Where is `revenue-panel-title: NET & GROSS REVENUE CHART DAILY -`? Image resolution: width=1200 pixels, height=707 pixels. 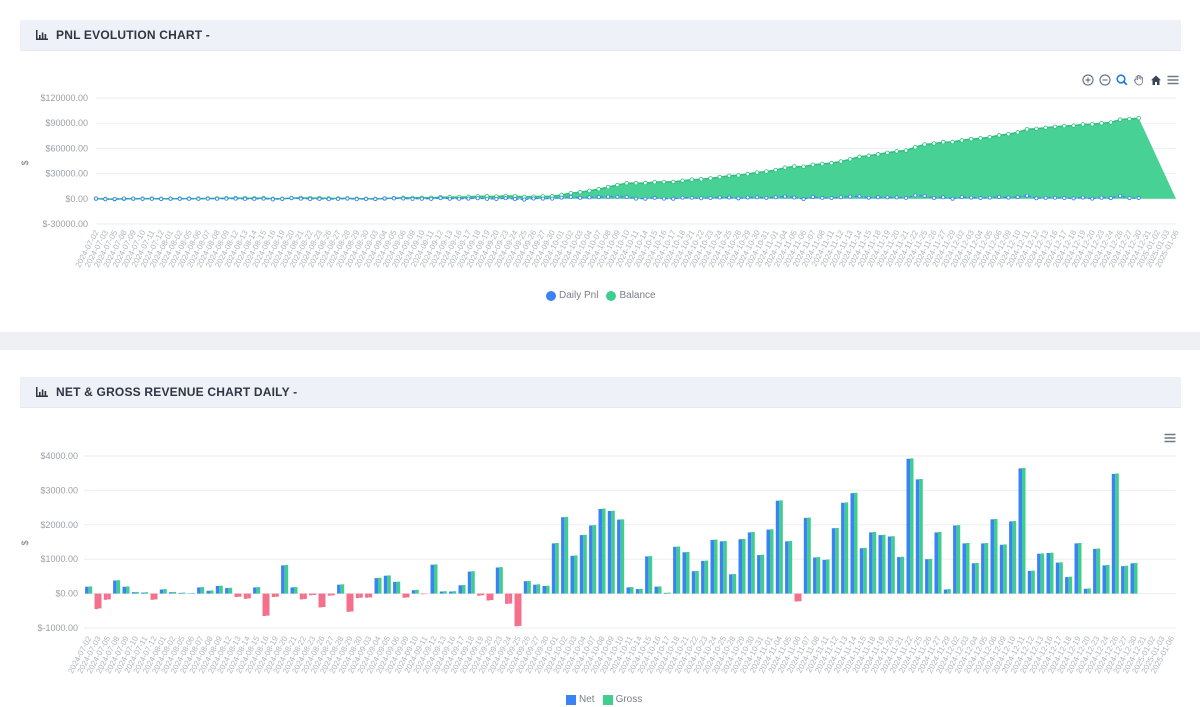
revenue-panel-title: NET & GROSS REVENUE CHART DAILY - is located at coordinates (177, 392).